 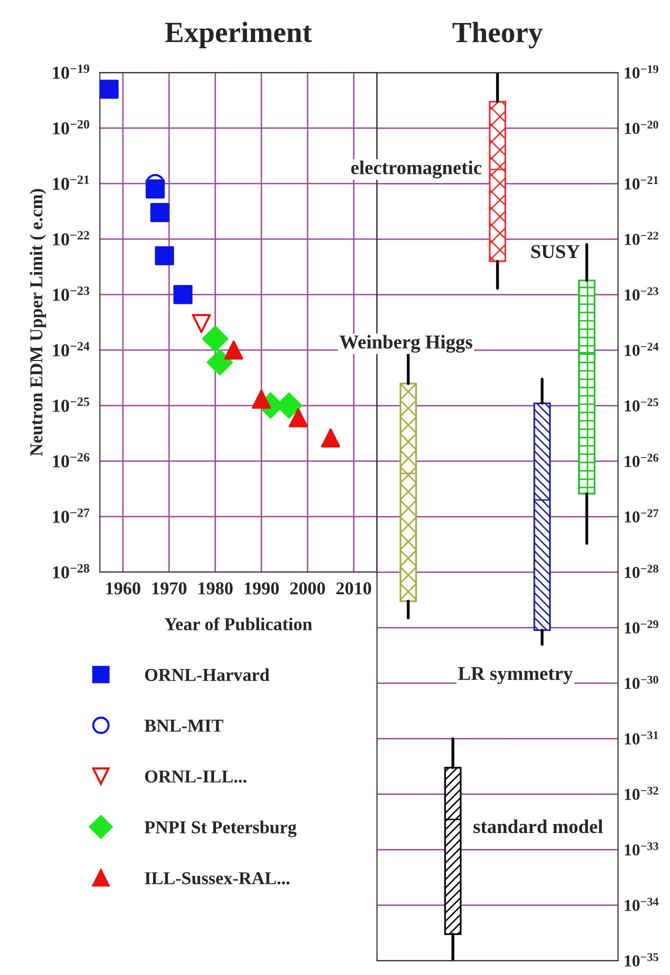 What do you see at coordinates (641, 849) in the screenshot?
I see `y-tick-label: 10$^{−33}$` at bounding box center [641, 849].